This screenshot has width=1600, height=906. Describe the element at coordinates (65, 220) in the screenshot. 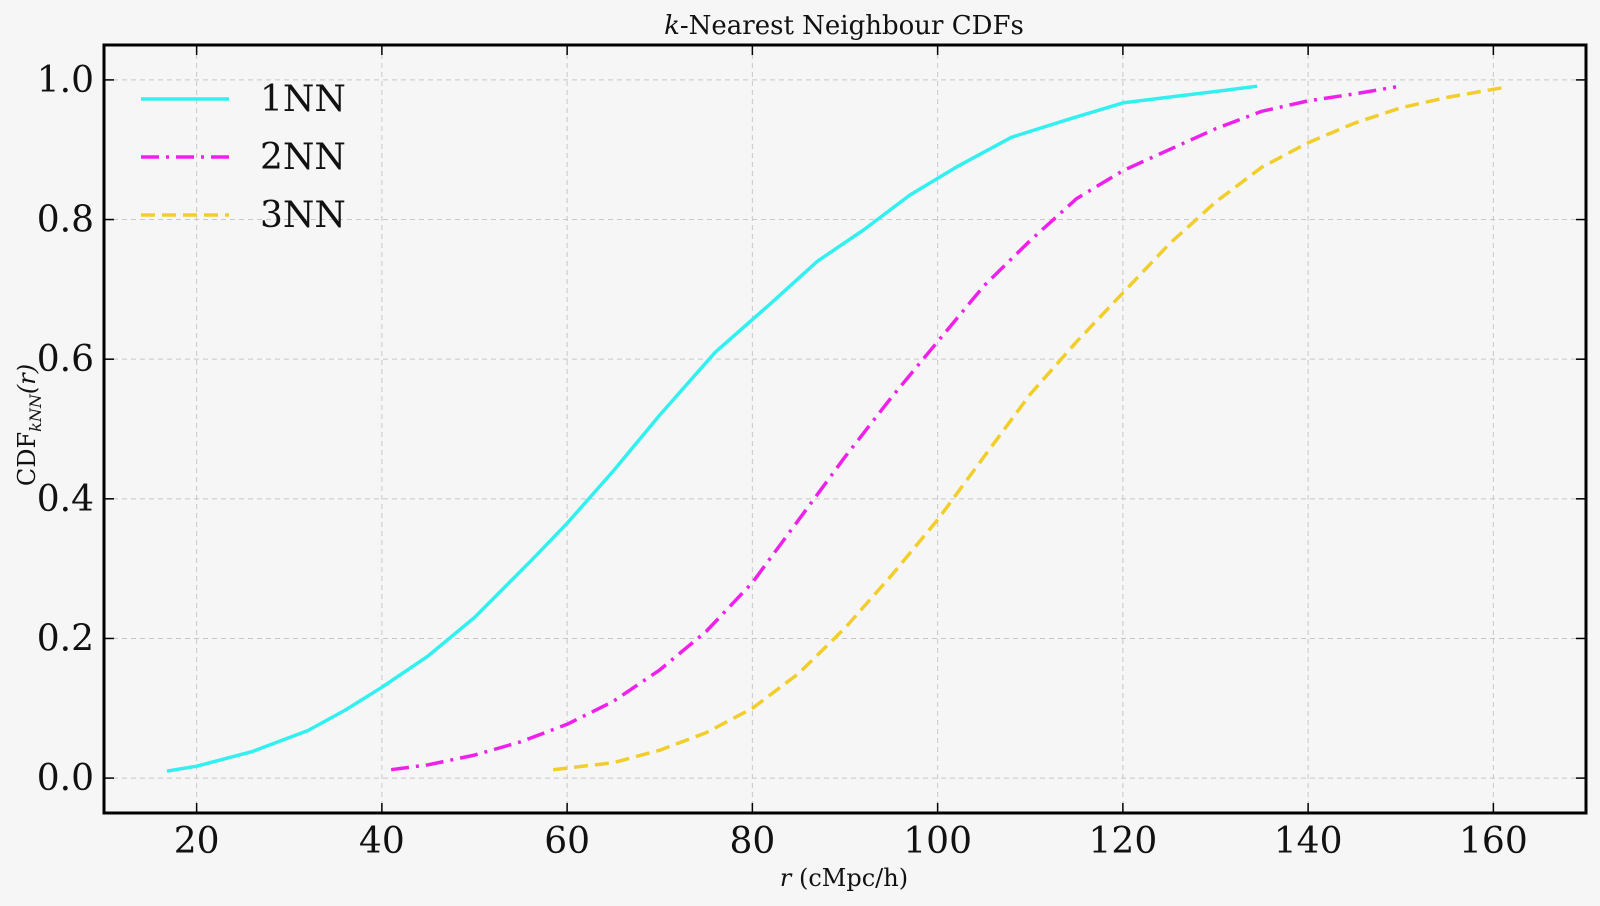

I see `y-tick-label-0.8: 0.8` at that location.